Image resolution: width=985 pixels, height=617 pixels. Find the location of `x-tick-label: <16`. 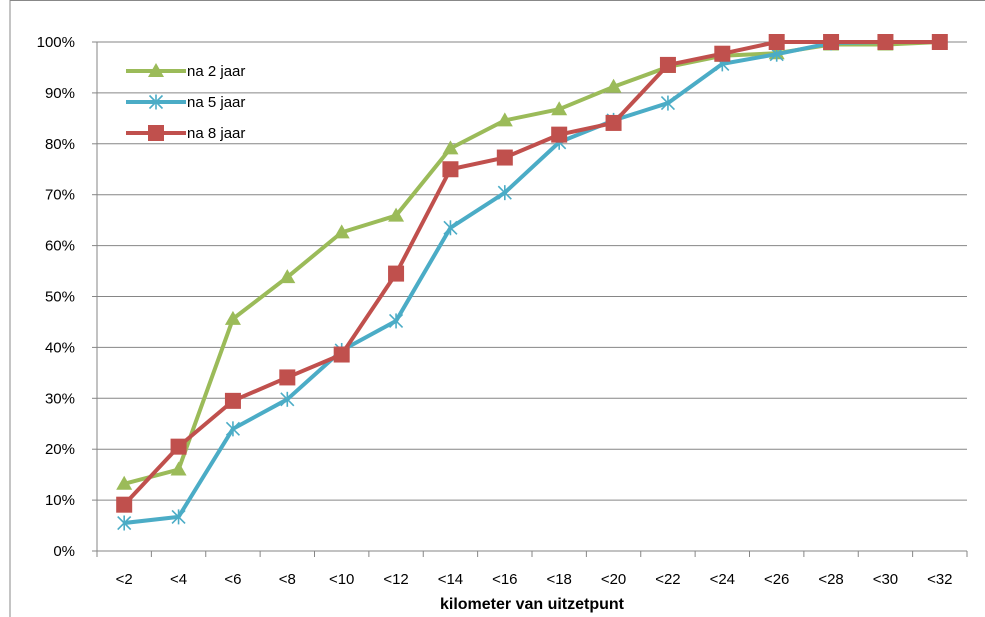

x-tick-label: <16 is located at coordinates (504, 579).